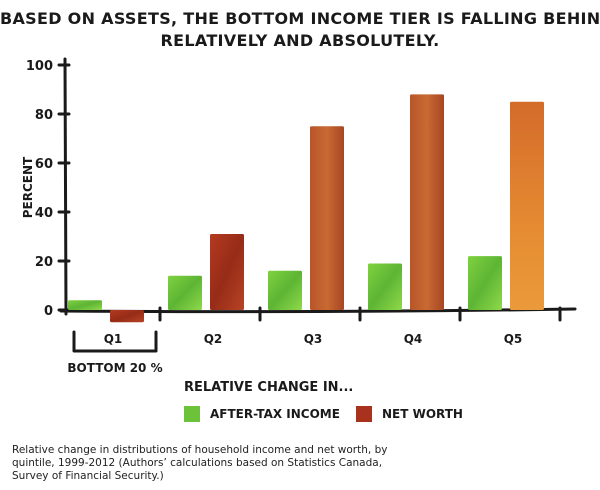  Describe the element at coordinates (385, 286) in the screenshot. I see `bar-after-tax-income-q4` at that location.